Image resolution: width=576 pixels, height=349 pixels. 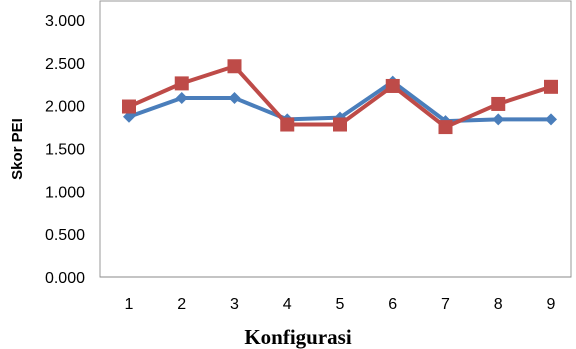 I want to click on y-tick-label: 1.500, so click(x=65, y=150).